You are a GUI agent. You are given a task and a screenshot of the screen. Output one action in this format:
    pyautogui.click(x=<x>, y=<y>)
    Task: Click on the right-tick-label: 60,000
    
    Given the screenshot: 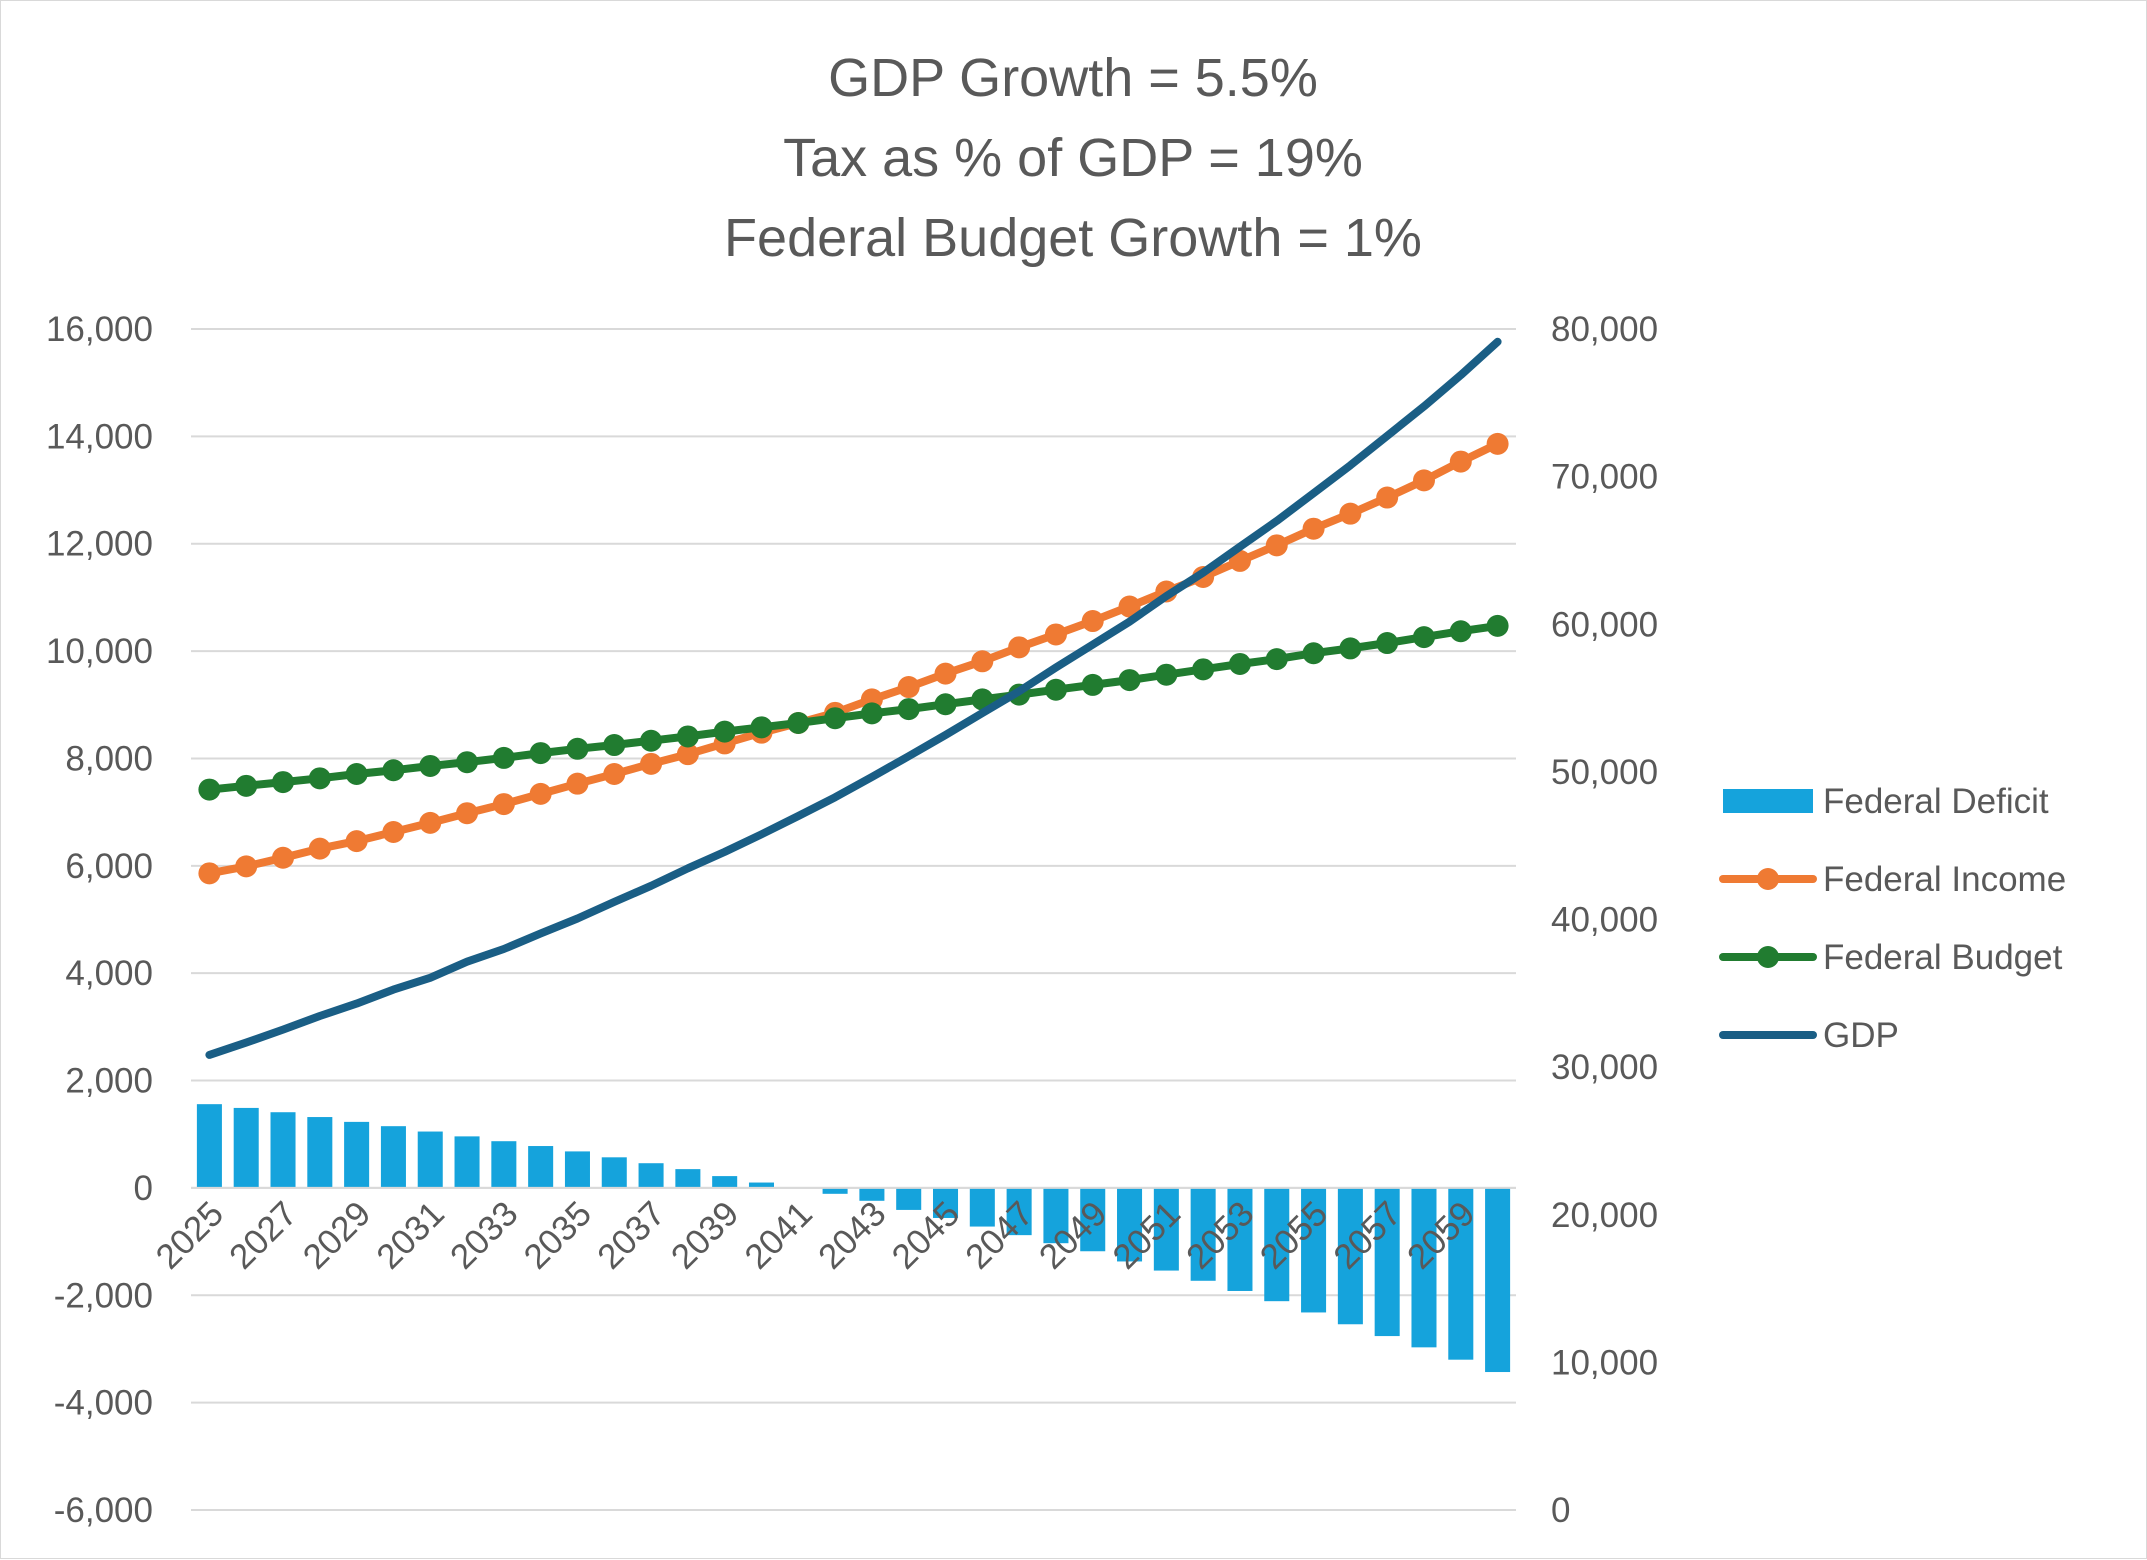 What is the action you would take?
    pyautogui.click(x=1604, y=624)
    